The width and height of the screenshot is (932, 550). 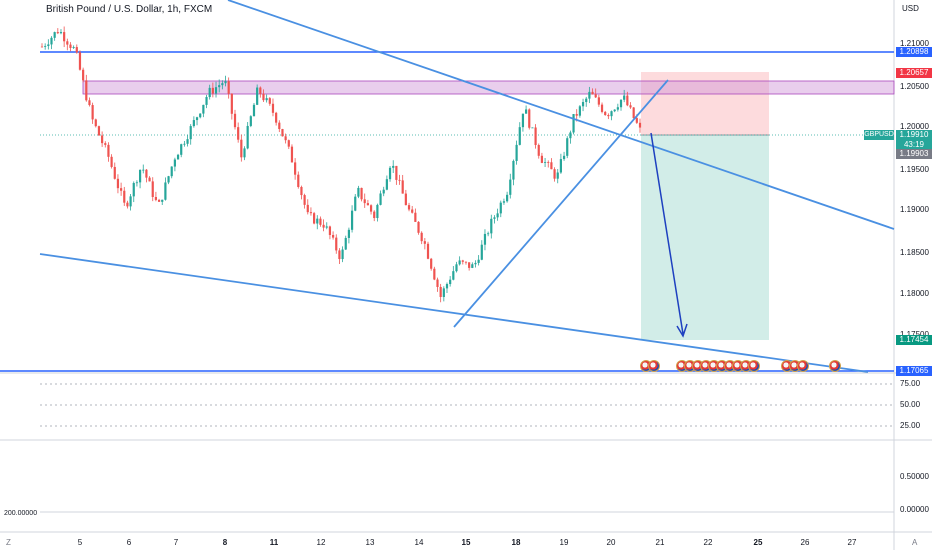 I want to click on auto-scale-toggle: A, so click(x=915, y=542).